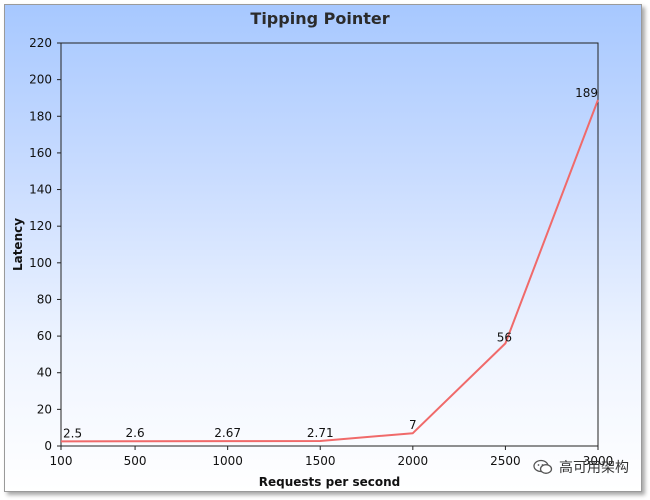 This screenshot has height=500, width=650. I want to click on x-tick-label: 1000, so click(227, 461).